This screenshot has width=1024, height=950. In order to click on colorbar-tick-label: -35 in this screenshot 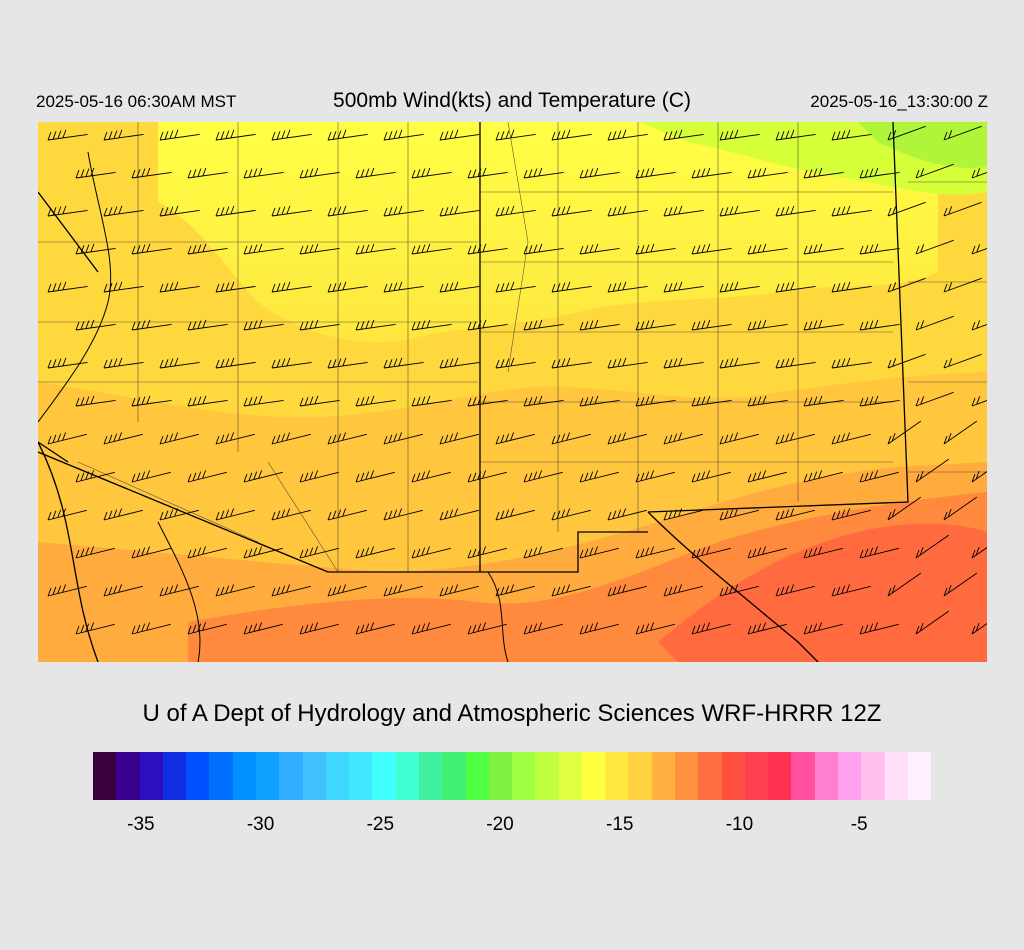, I will do `click(141, 824)`.